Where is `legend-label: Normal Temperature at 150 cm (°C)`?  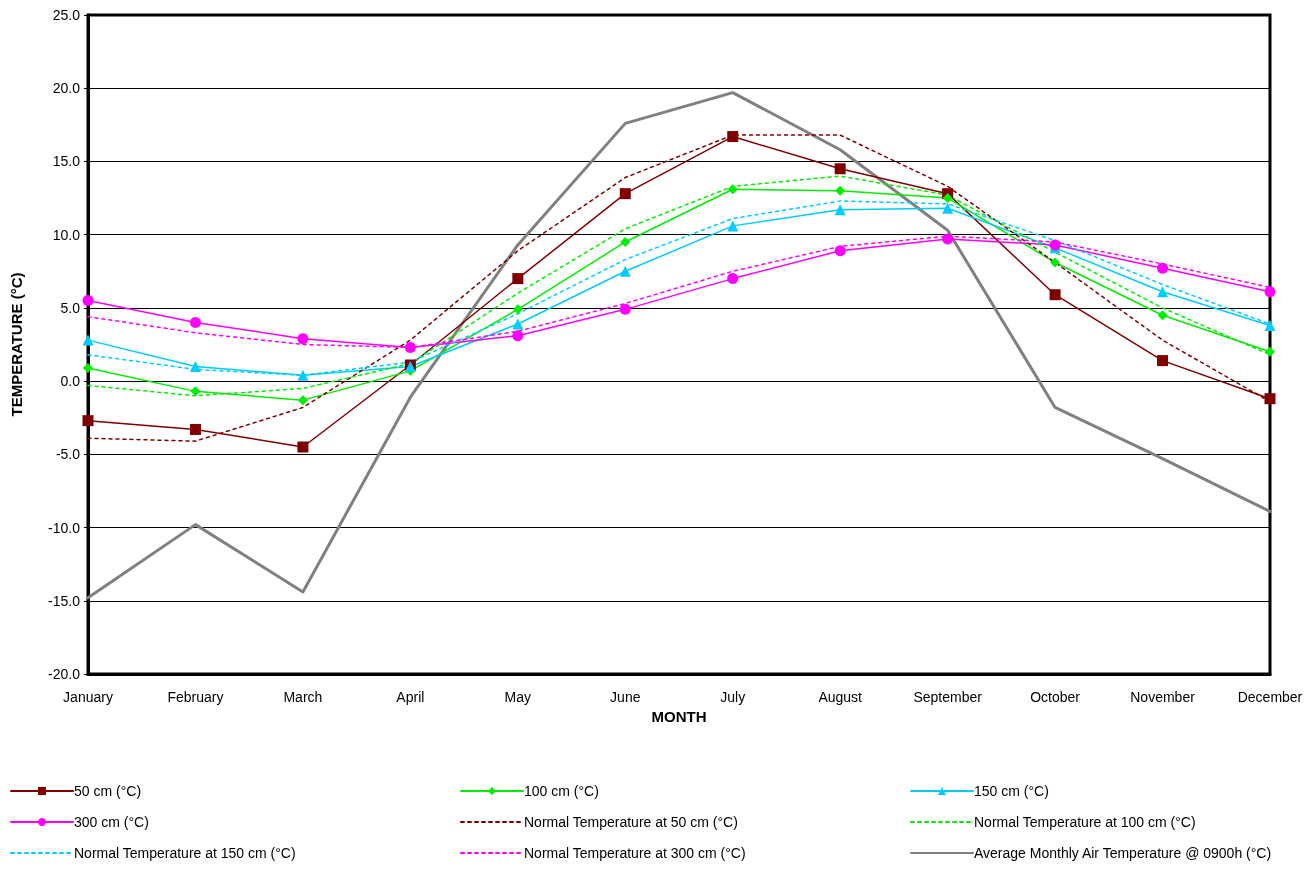 legend-label: Normal Temperature at 150 cm (°C) is located at coordinates (185, 853).